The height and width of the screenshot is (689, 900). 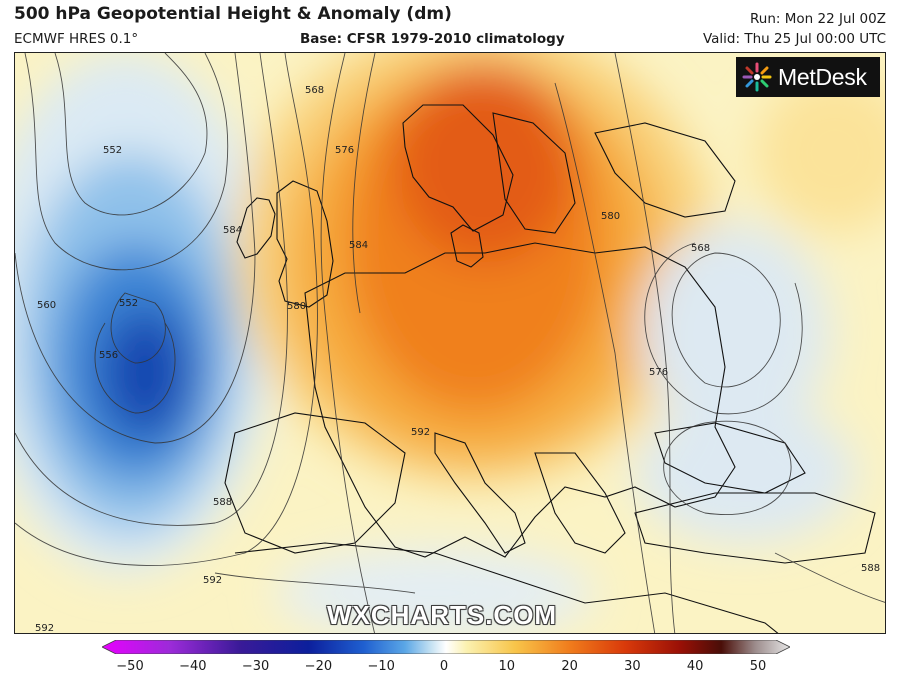 What do you see at coordinates (695, 666) in the screenshot?
I see `colorbar-tick-label: 40` at bounding box center [695, 666].